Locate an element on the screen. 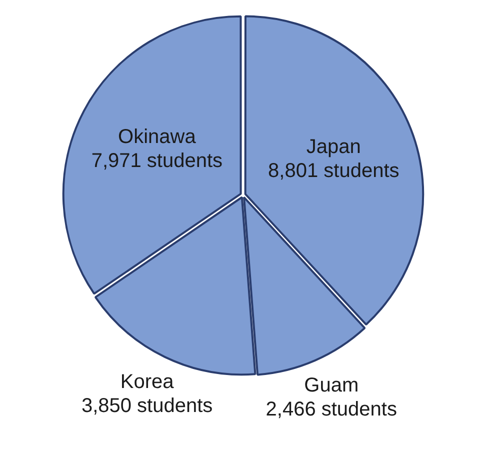 Image resolution: width=487 pixels, height=466 pixels. slice-label: Japan is located at coordinates (333, 147).